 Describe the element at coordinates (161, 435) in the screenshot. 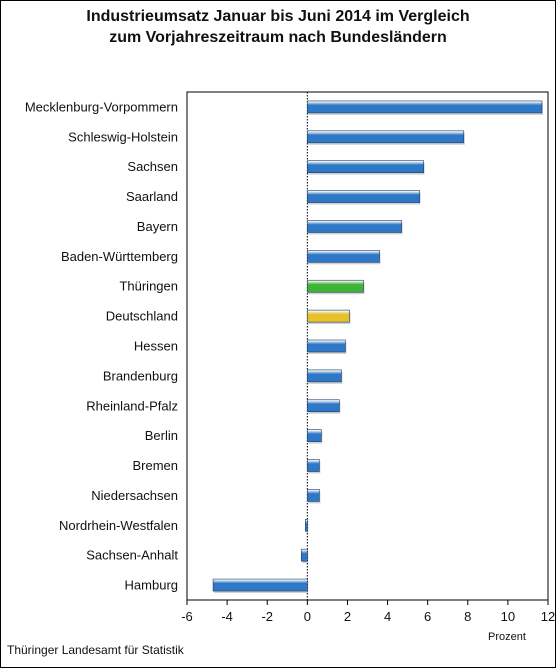

I see `category-label: Berlin` at that location.